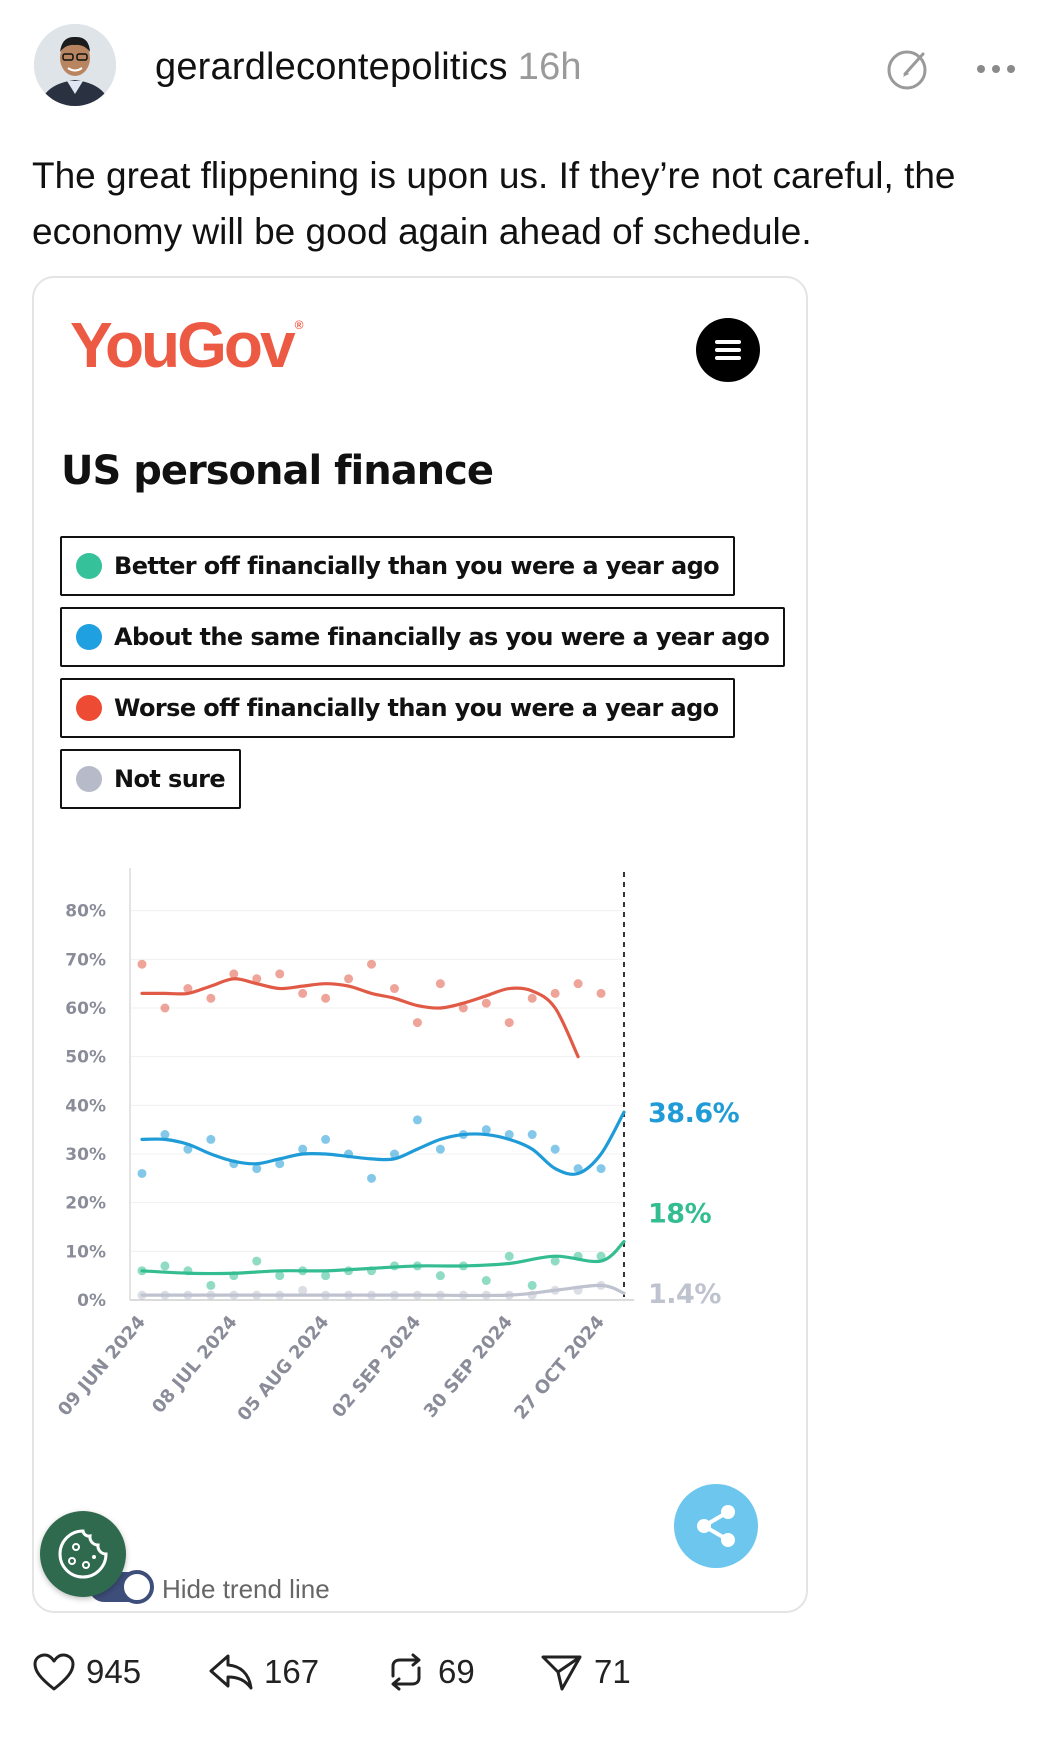  What do you see at coordinates (376, 1367) in the screenshot?
I see `x-tick-label: 02 SEP 2024` at bounding box center [376, 1367].